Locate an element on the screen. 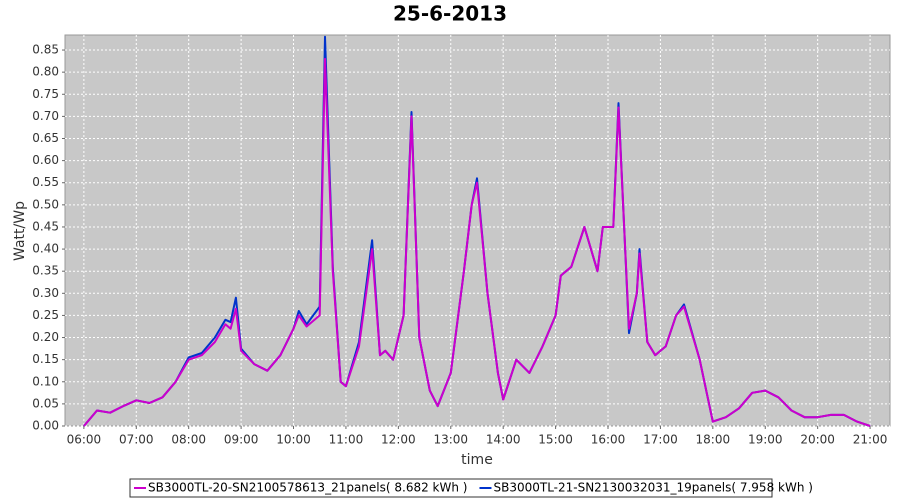 This screenshot has width=900, height=500. x-tick-label: 14:00 is located at coordinates (503, 440).